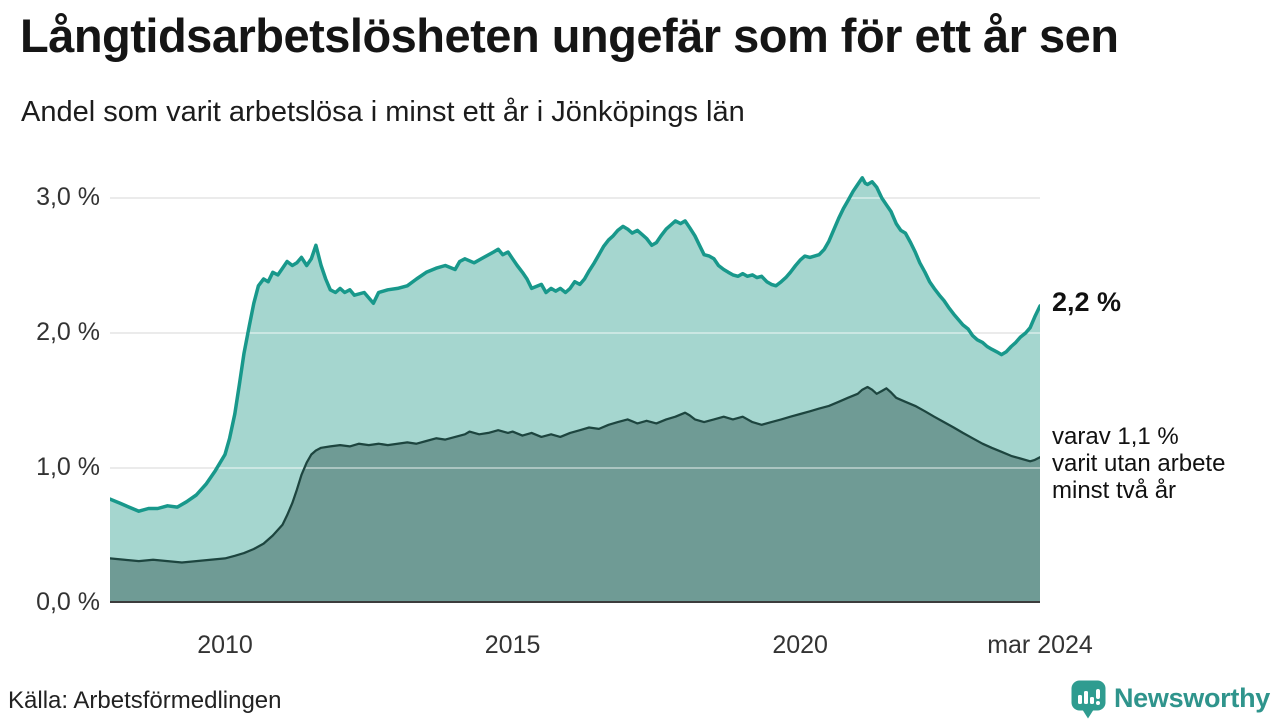 Image resolution: width=1280 pixels, height=720 pixels. Describe the element at coordinates (145, 700) in the screenshot. I see `source-note: Källa: Arbetsförmedlingen` at that location.